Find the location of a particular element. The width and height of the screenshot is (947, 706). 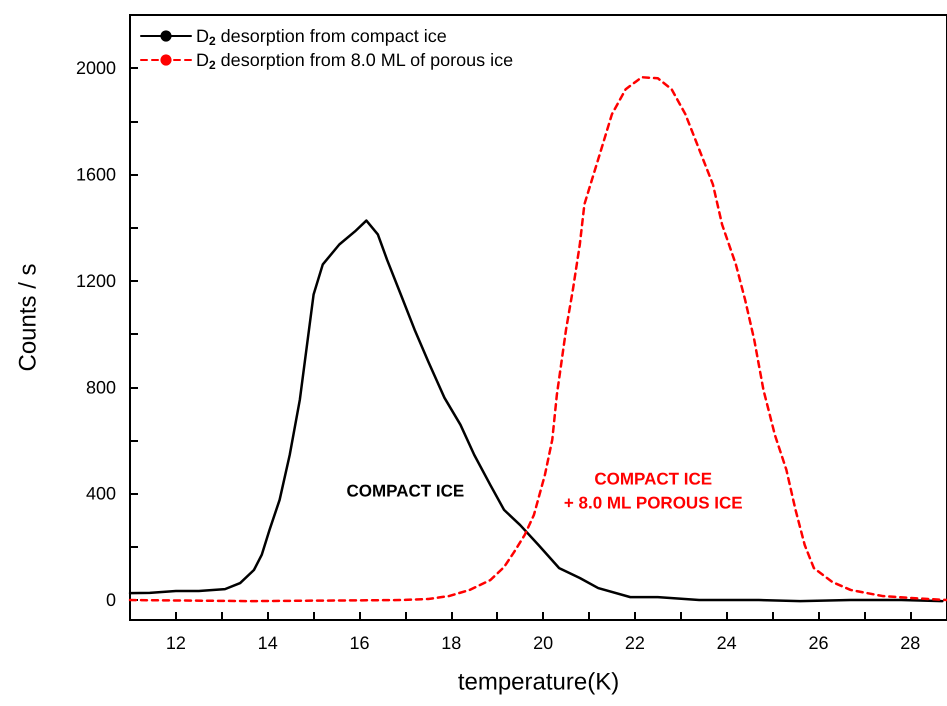

x-tick-label: 24 is located at coordinates (726, 643).